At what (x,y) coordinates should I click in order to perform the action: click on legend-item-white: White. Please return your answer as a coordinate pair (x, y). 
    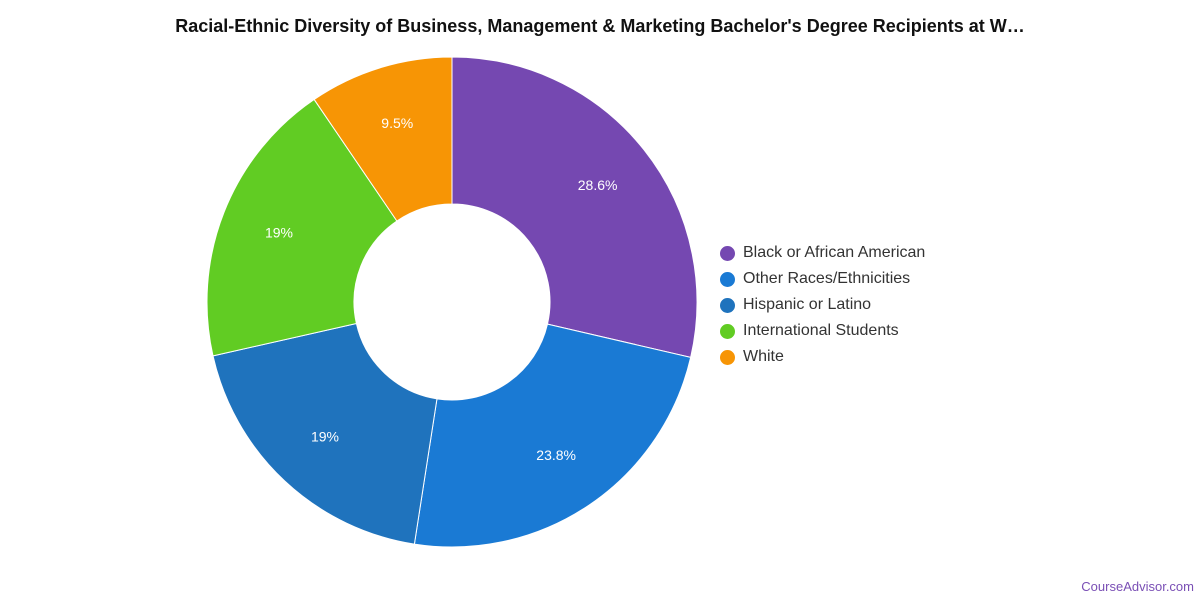
    Looking at the image, I should click on (822, 357).